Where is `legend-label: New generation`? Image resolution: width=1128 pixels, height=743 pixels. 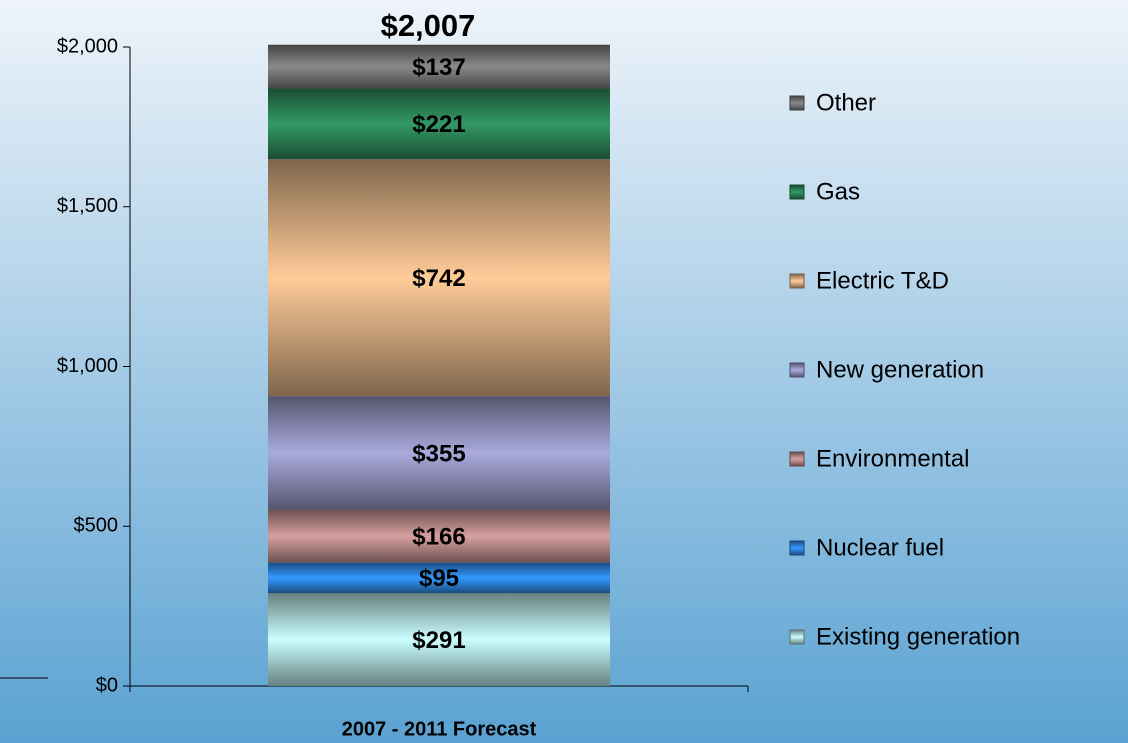 legend-label: New generation is located at coordinates (900, 369).